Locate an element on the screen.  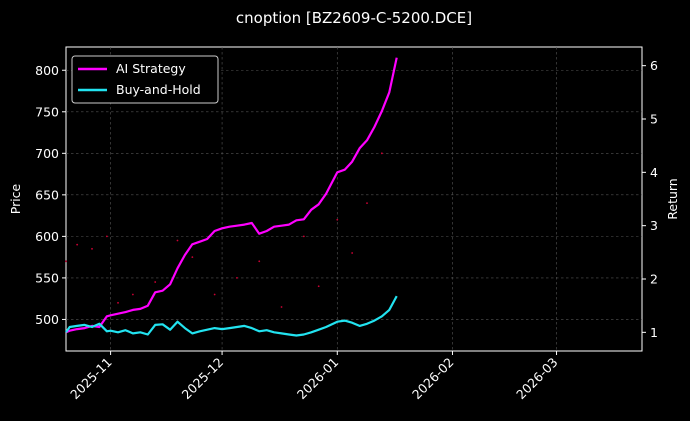
y-left-tick-label: 550 is located at coordinates (47, 277).